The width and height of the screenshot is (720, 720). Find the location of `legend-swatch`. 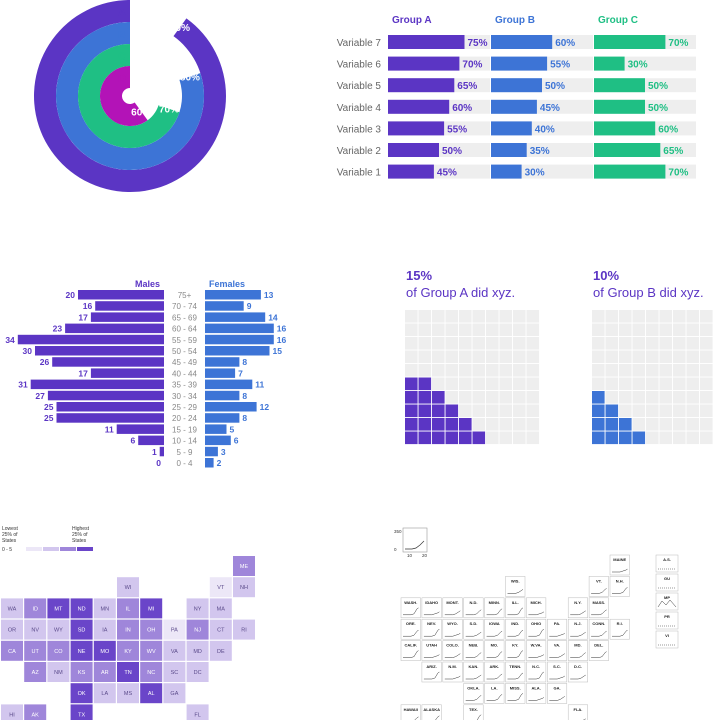

legend-swatch is located at coordinates (51, 549).